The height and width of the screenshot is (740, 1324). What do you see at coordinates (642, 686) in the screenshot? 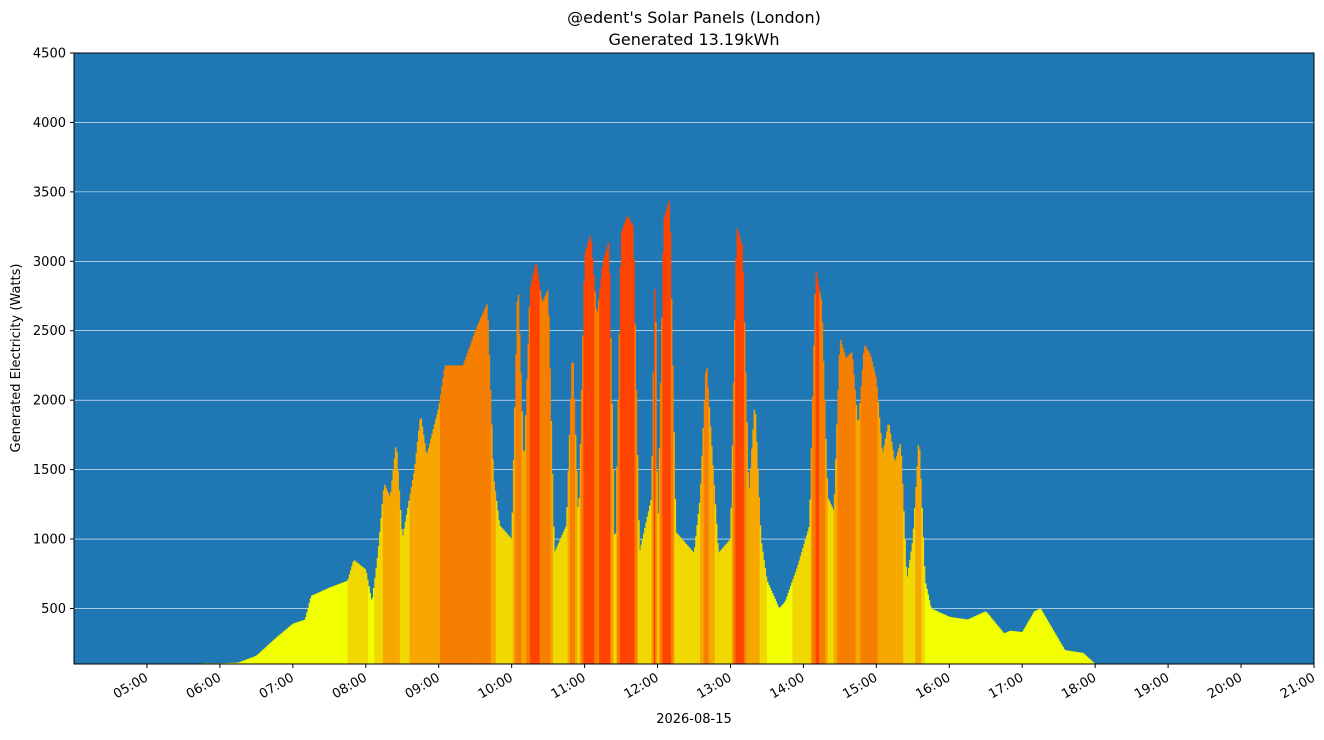
I see `x-tick-label: 12:00` at bounding box center [642, 686].